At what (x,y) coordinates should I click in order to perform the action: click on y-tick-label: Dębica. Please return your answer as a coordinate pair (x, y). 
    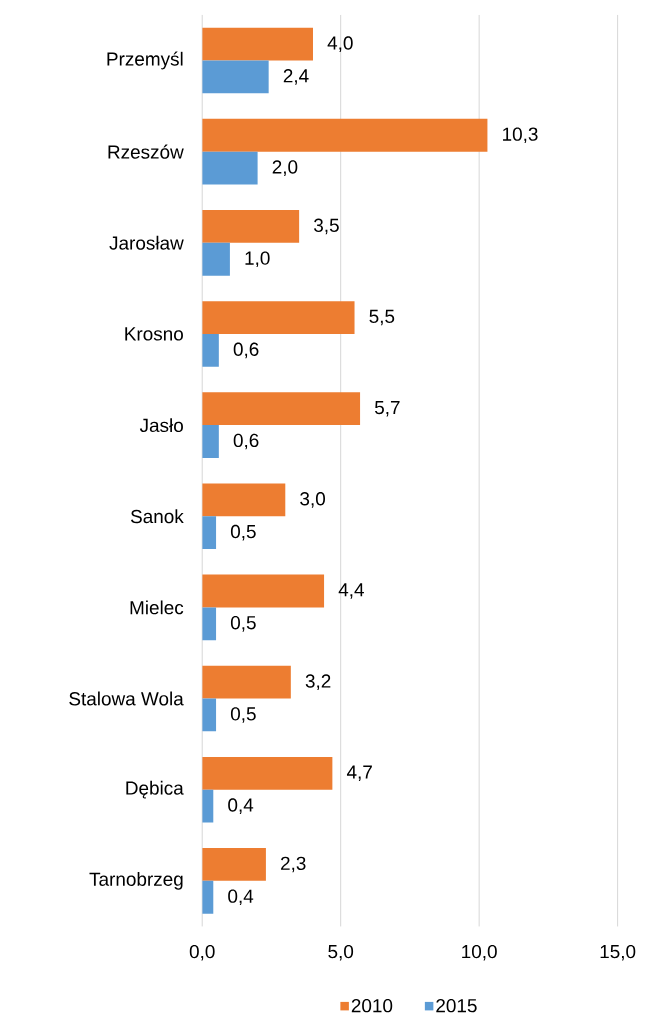
    Looking at the image, I should click on (155, 789).